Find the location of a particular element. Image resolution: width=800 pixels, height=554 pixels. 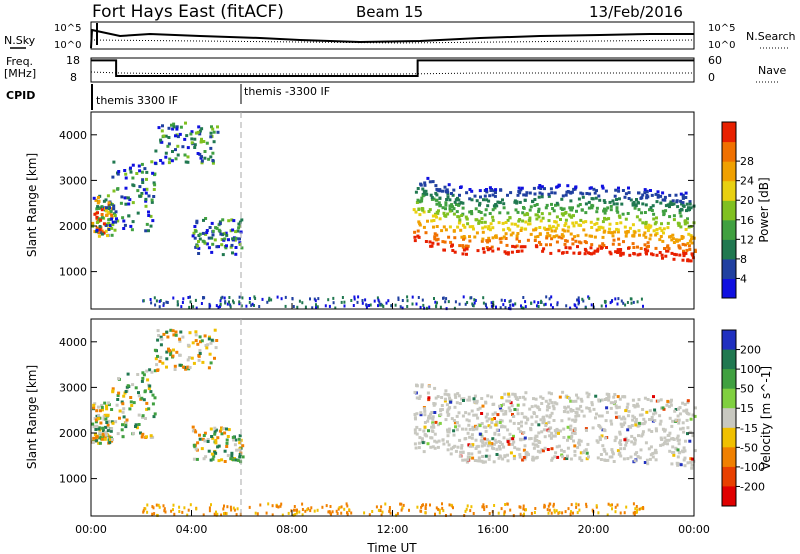

freq-label-line1: Freq. is located at coordinates (19, 61).